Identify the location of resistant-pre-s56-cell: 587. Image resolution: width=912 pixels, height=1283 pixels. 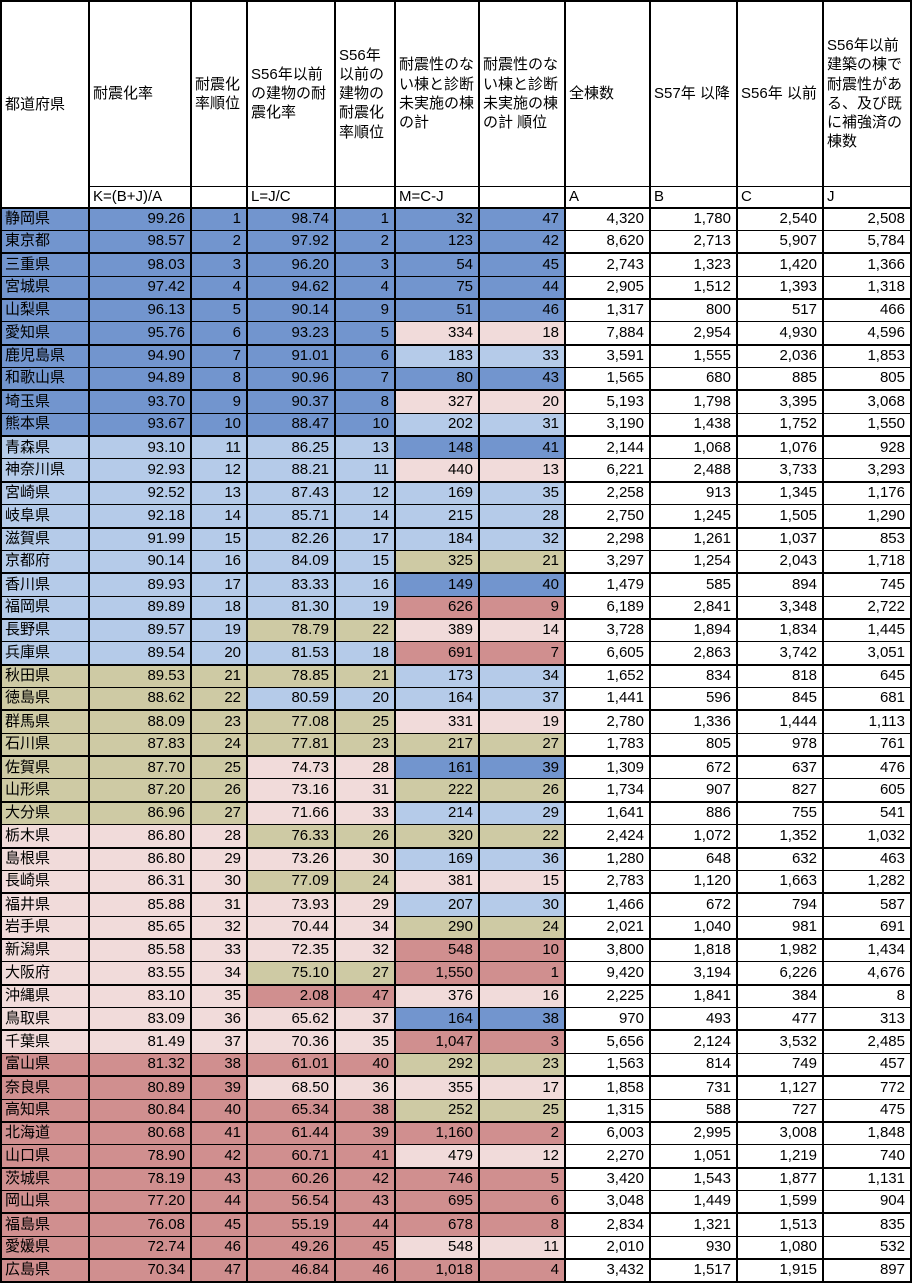
(867, 904).